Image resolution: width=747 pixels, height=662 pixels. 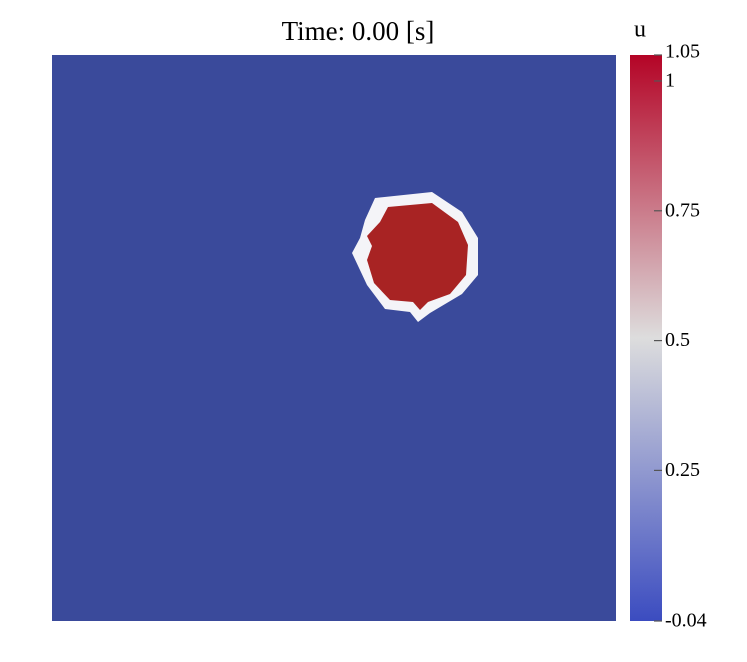 What do you see at coordinates (677, 340) in the screenshot?
I see `colorbar-tick-label: 0.5` at bounding box center [677, 340].